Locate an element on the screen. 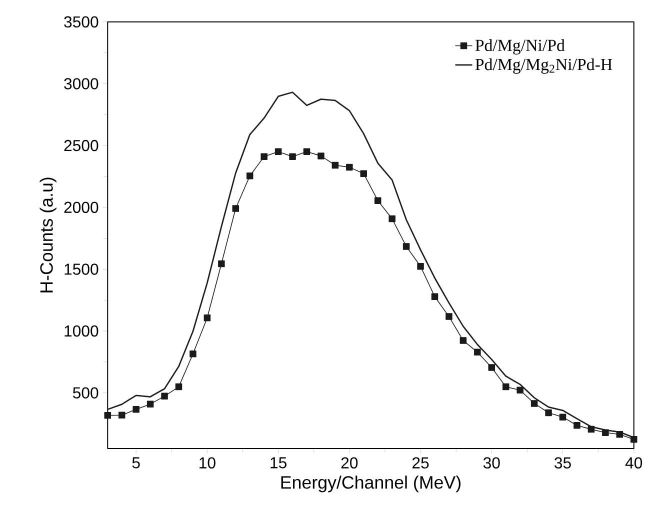  y-tick-label: 2500 is located at coordinates (81, 146).